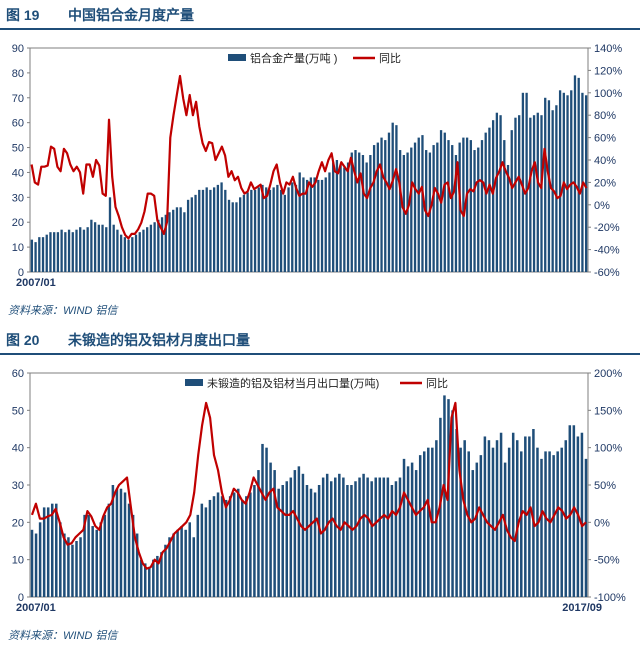 The width and height of the screenshot is (640, 647). I want to click on right-tick-label: 40%, so click(605, 161).